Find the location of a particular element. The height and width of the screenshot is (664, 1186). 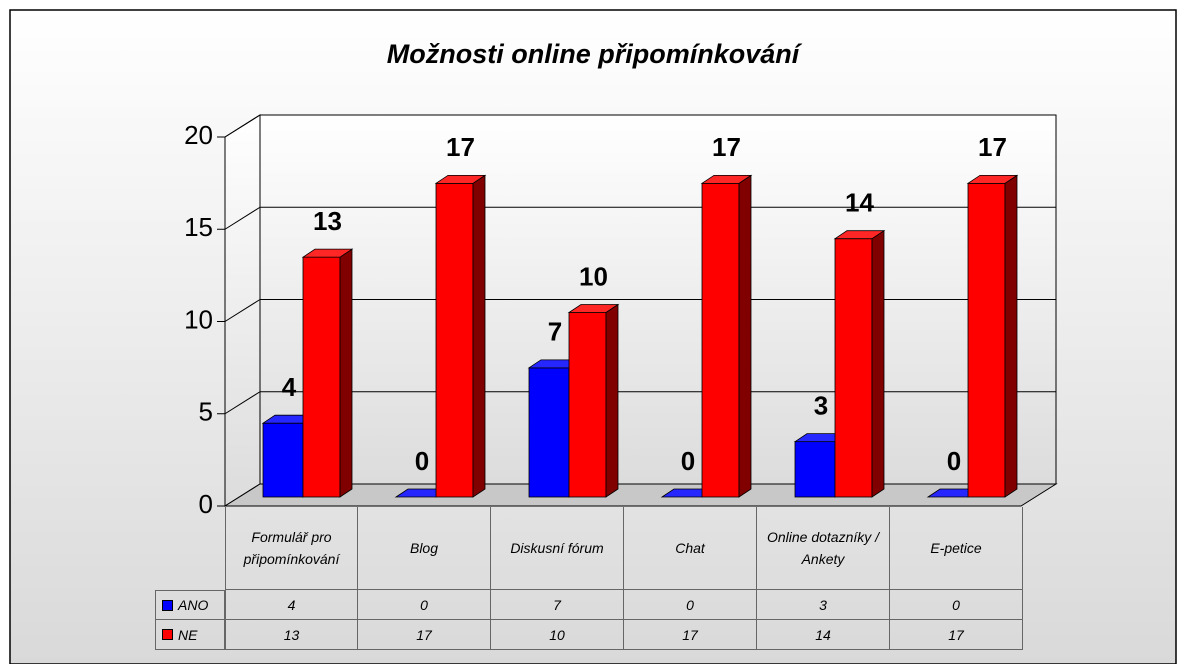

category-cell-text: Diskusní fórum is located at coordinates (557, 548).